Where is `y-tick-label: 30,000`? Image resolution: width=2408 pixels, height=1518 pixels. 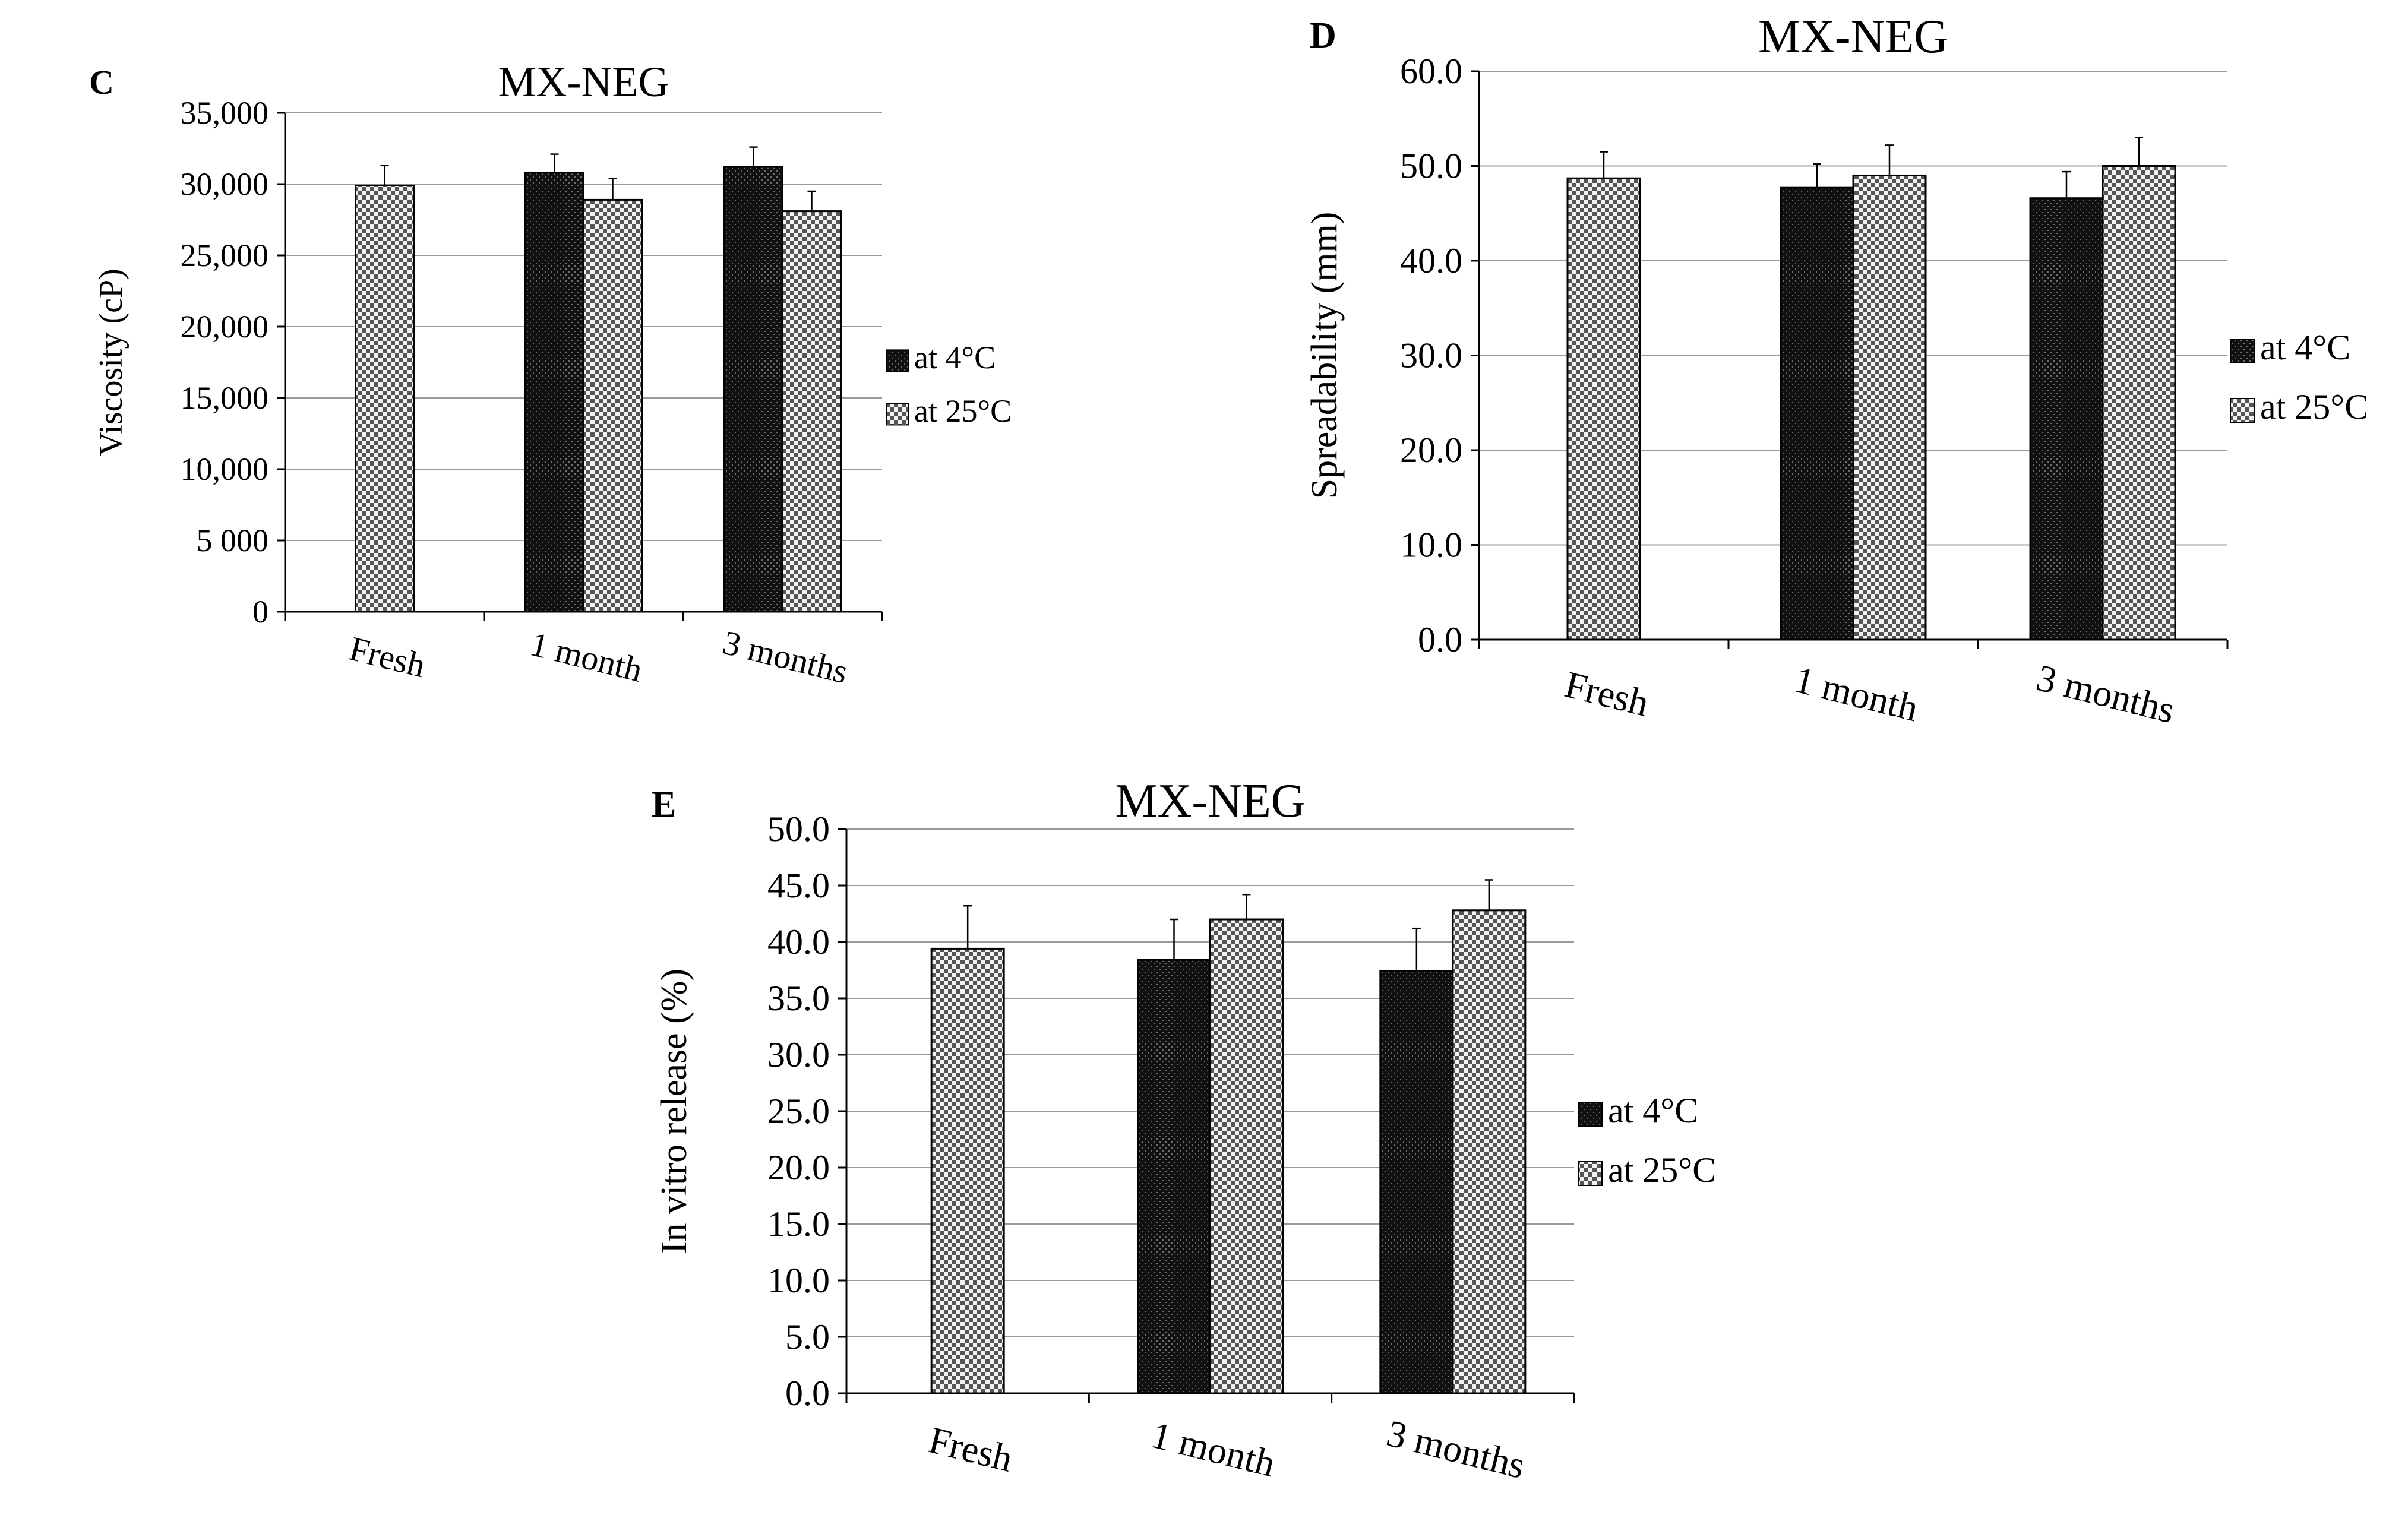
y-tick-label: 30,000 is located at coordinates (225, 184).